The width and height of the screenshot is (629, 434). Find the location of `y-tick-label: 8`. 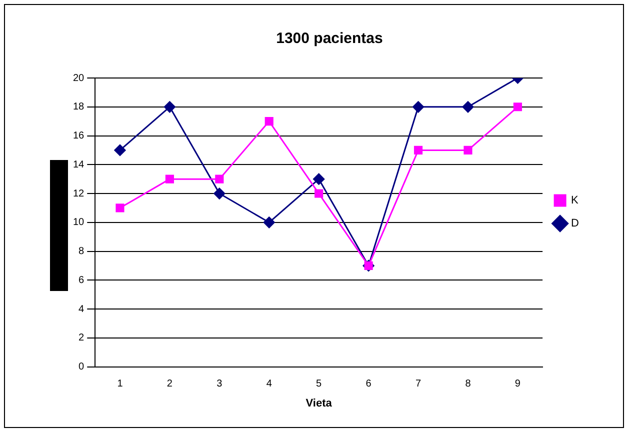

y-tick-label: 8 is located at coordinates (81, 252).